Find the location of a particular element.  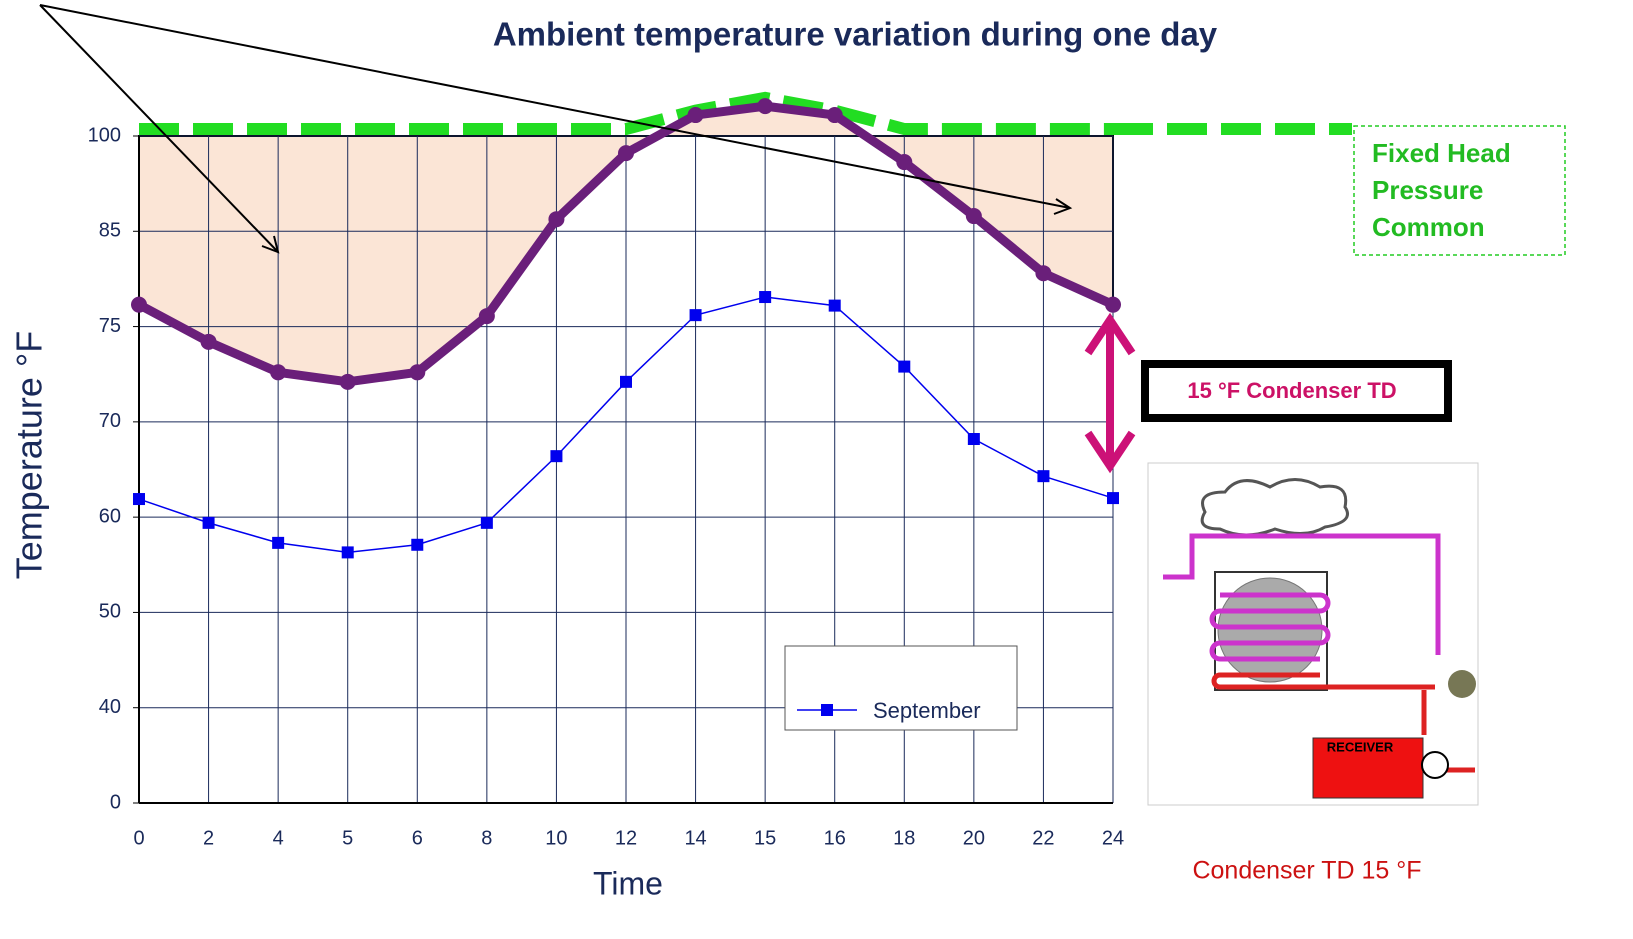

td-box-text: 15 °F Condenser TD is located at coordinates (1291, 390).